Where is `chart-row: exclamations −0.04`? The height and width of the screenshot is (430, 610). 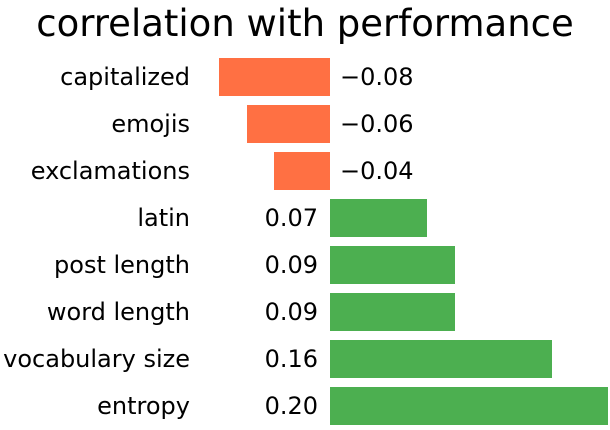 chart-row: exclamations −0.04 is located at coordinates (305, 171).